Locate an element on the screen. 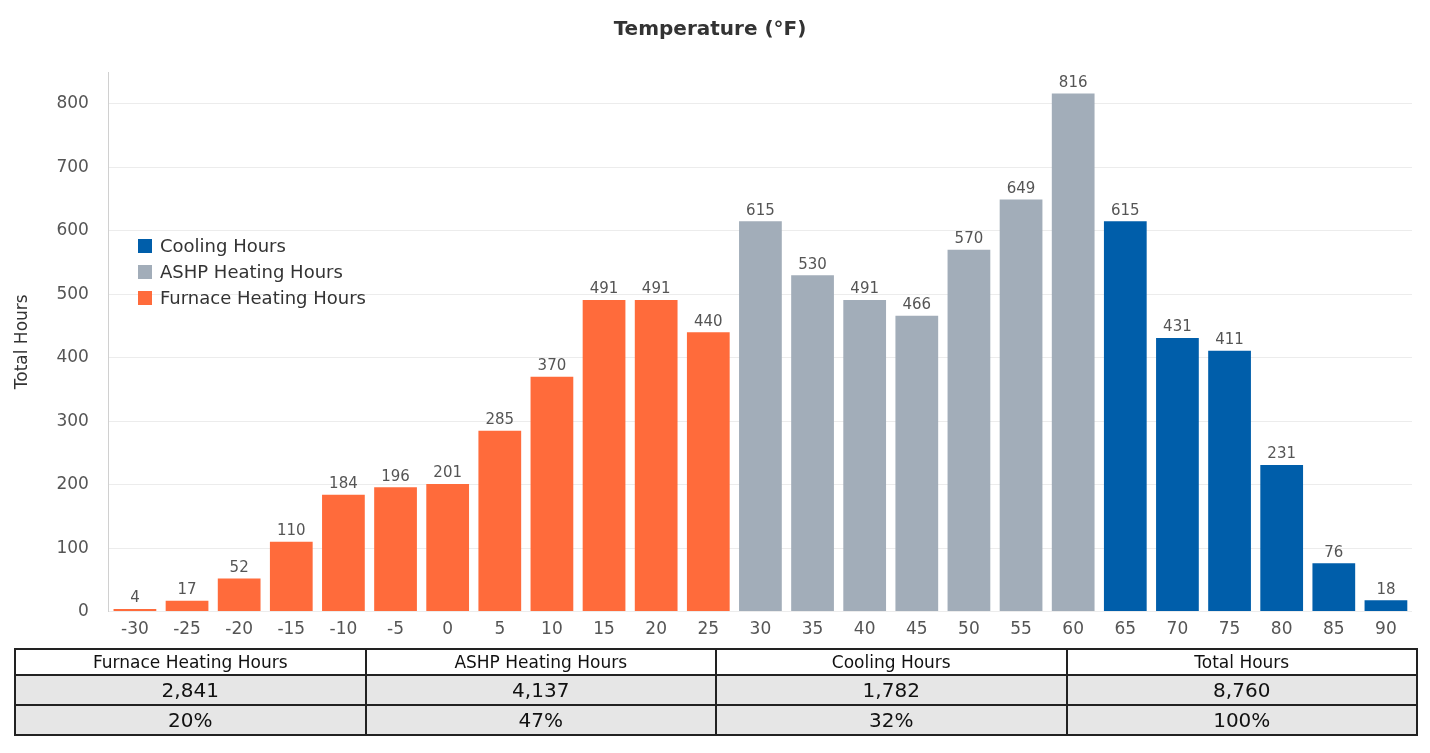  data-label: 431 is located at coordinates (1177, 326).